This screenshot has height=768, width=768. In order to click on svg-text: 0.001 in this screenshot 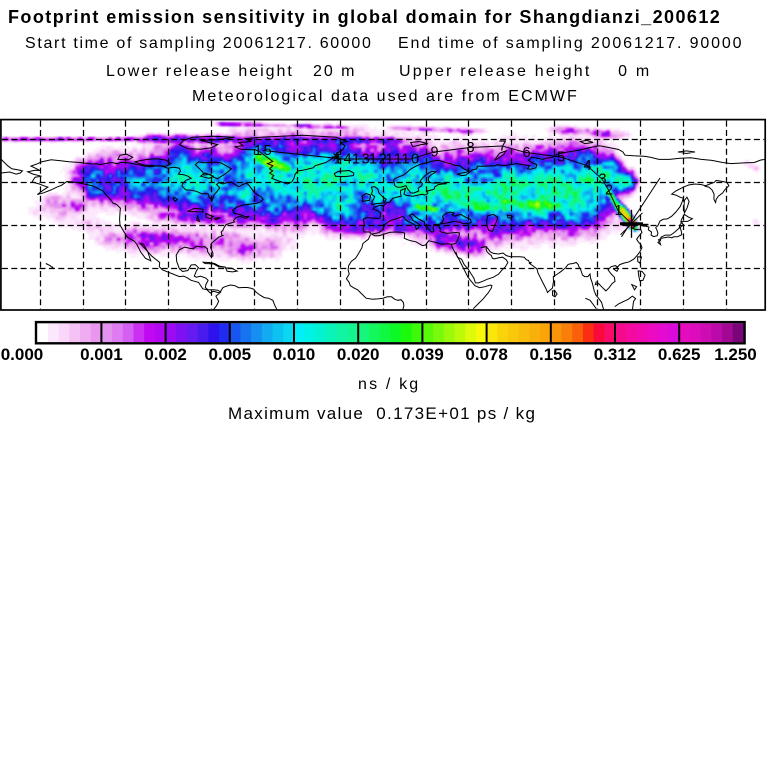, I will do `click(101, 354)`.